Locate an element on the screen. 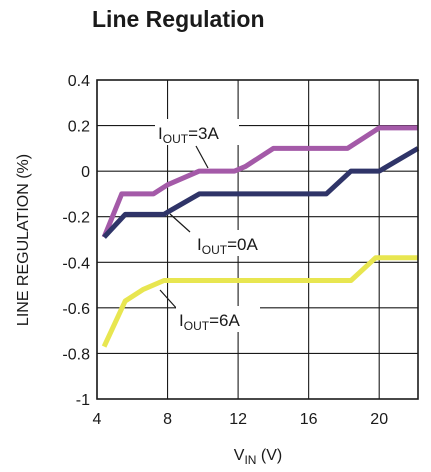  x-tick-labels: 4 8 12 16 20 is located at coordinates (241, 419).